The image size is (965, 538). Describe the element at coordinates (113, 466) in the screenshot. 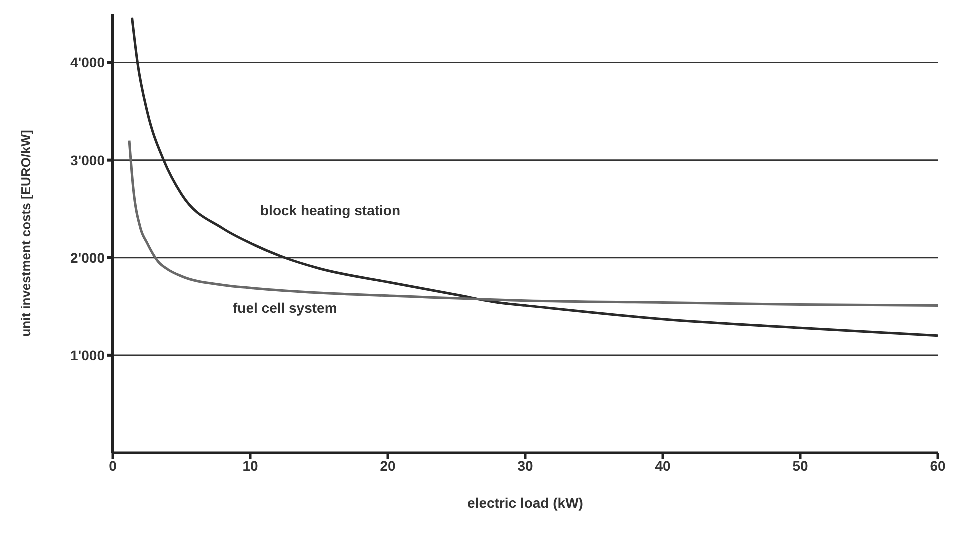

I see `x-tick-label: 0` at that location.